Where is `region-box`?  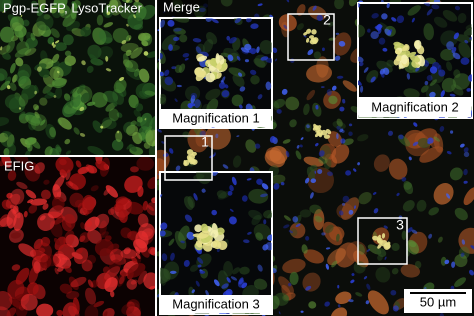 region-box is located at coordinates (382, 241).